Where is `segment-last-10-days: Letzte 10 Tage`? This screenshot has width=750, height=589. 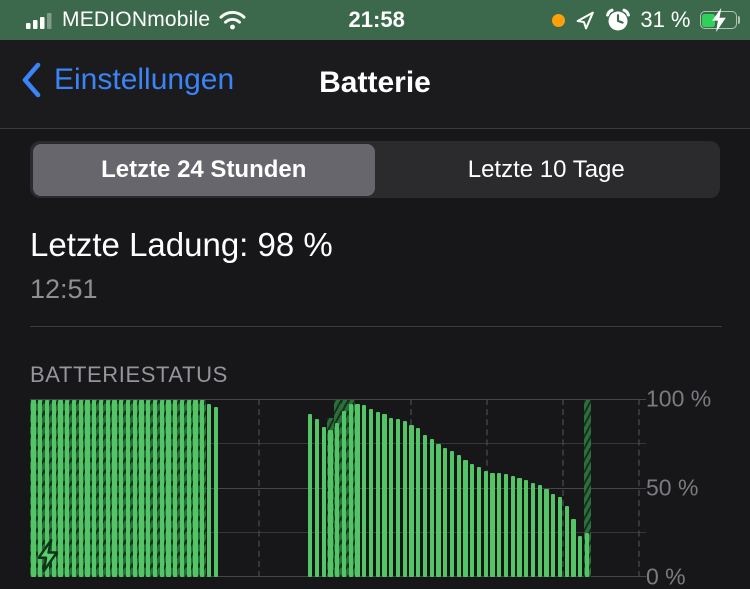 segment-last-10-days: Letzte 10 Tage is located at coordinates (546, 169).